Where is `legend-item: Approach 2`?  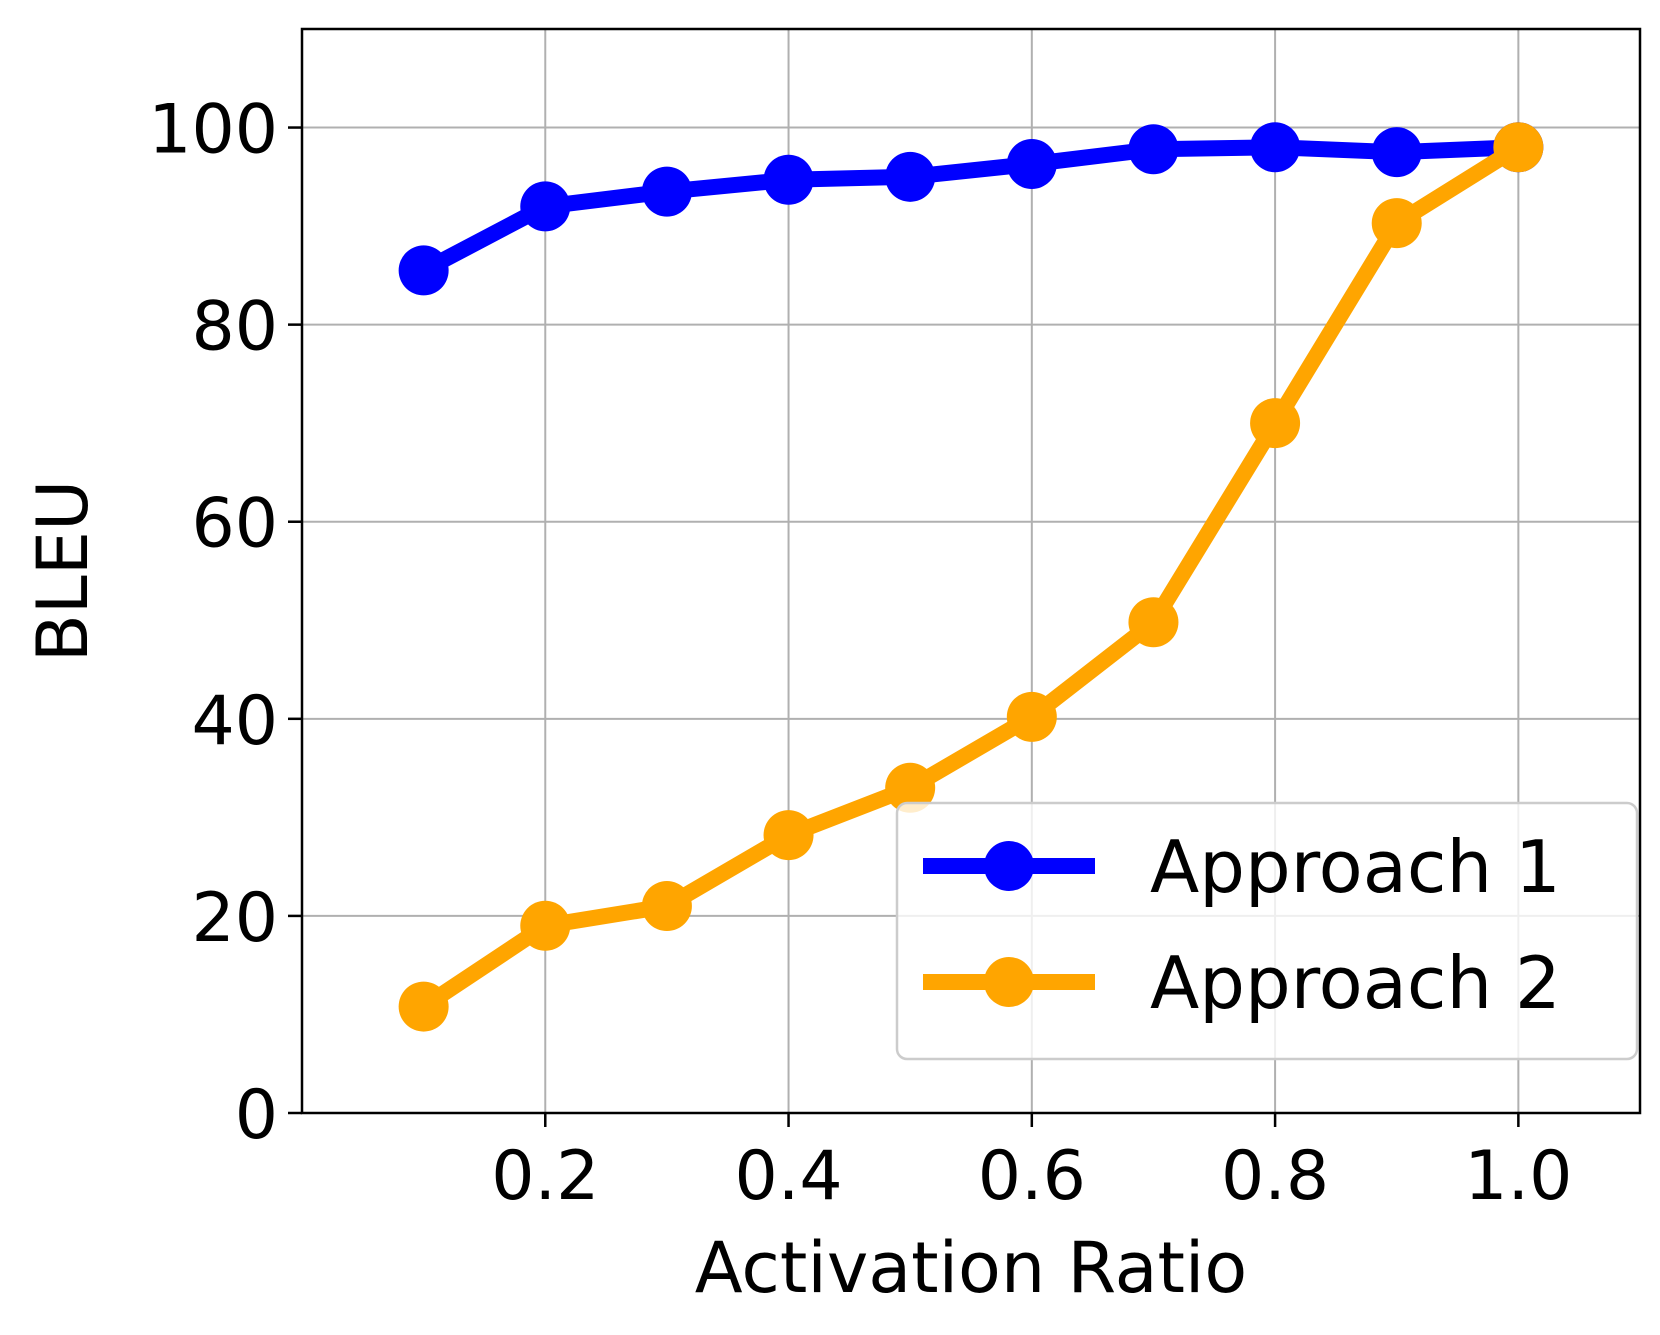
legend-item: Approach 2 is located at coordinates (1242, 983).